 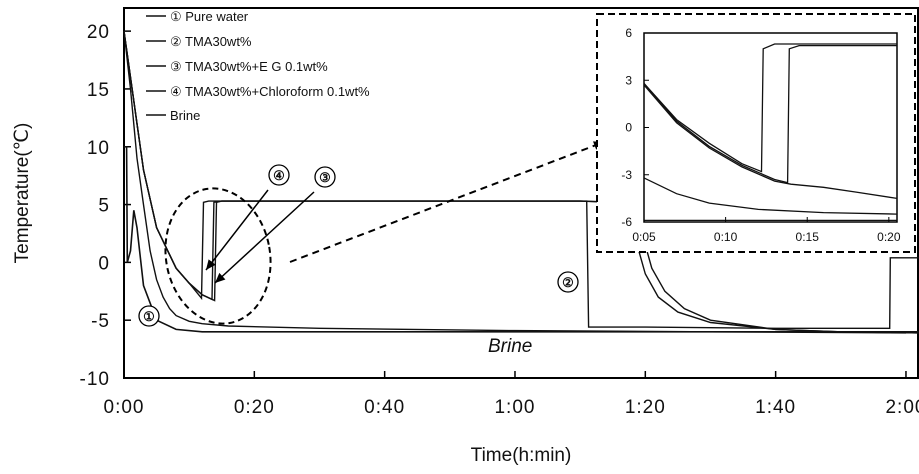 What do you see at coordinates (220, 277) in the screenshot?
I see `annotation-arrow-3-head` at bounding box center [220, 277].